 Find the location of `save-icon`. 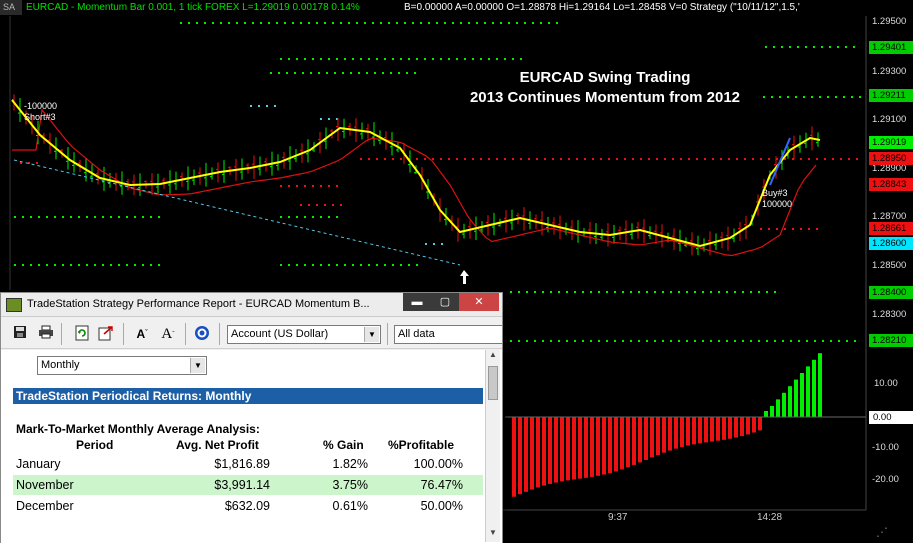

save-icon is located at coordinates (20, 334).